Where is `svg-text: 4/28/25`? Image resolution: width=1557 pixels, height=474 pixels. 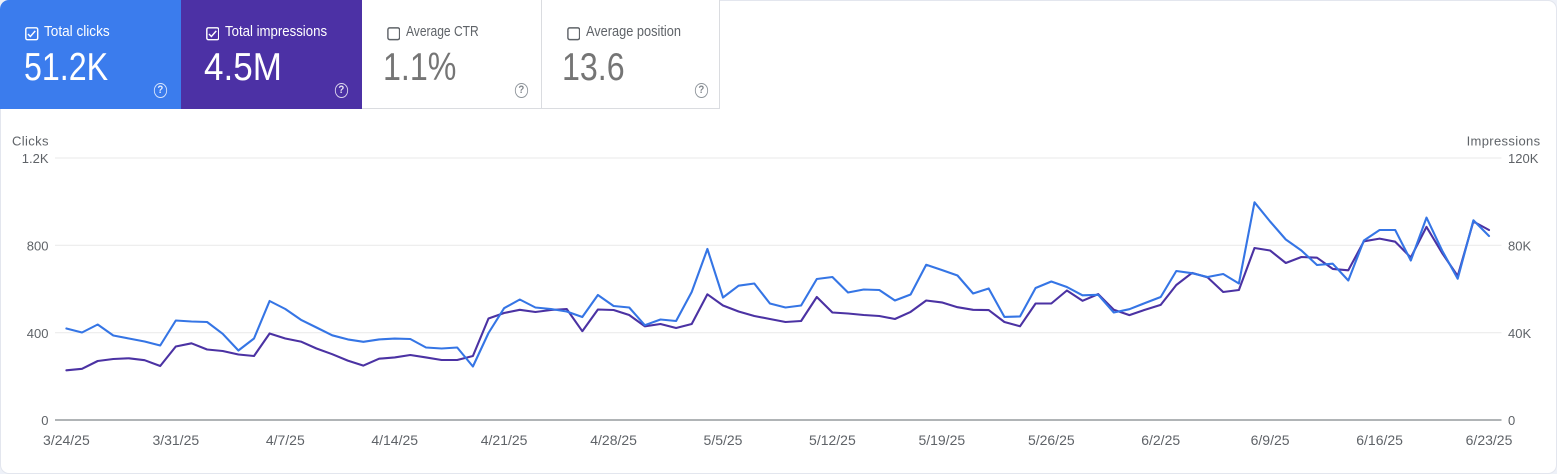
svg-text: 4/28/25 is located at coordinates (613, 440).